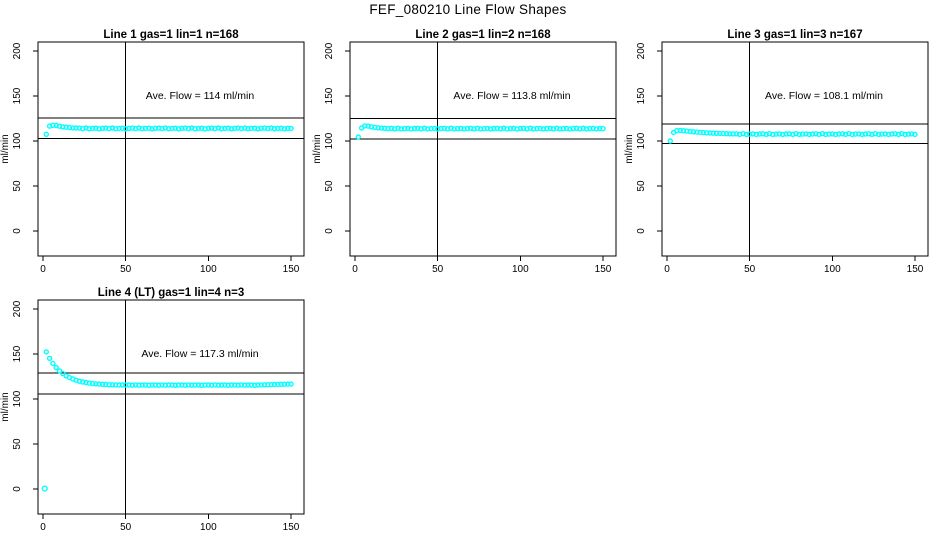  I want to click on panel-title: Line 1 gas=1 lin=1 n=168, so click(171, 35).